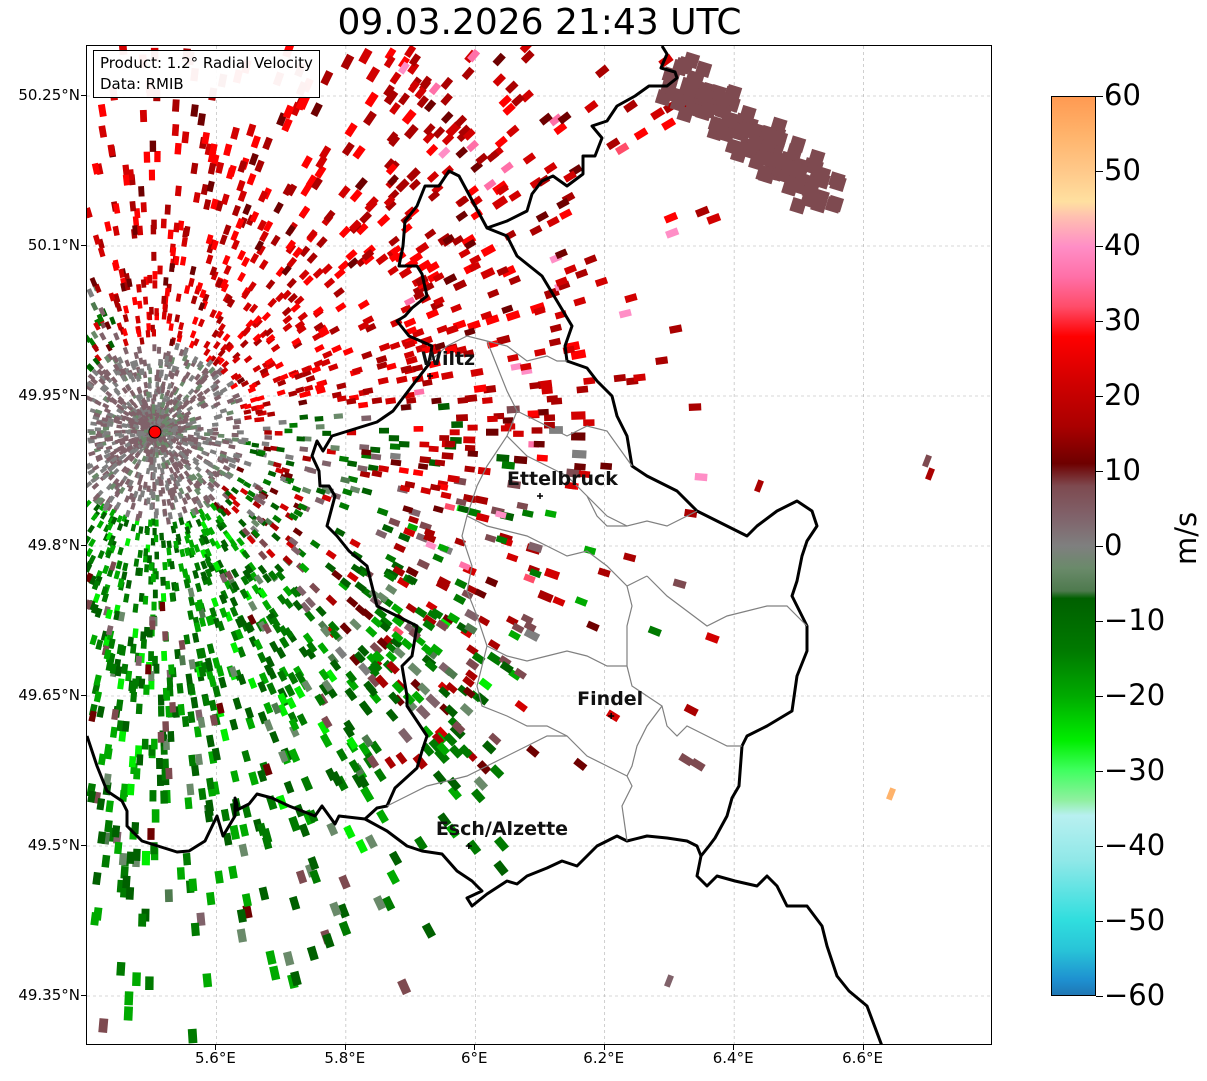 The height and width of the screenshot is (1081, 1207). Describe the element at coordinates (1135, 620) in the screenshot. I see `colorbar-tick-label: −10` at that location.